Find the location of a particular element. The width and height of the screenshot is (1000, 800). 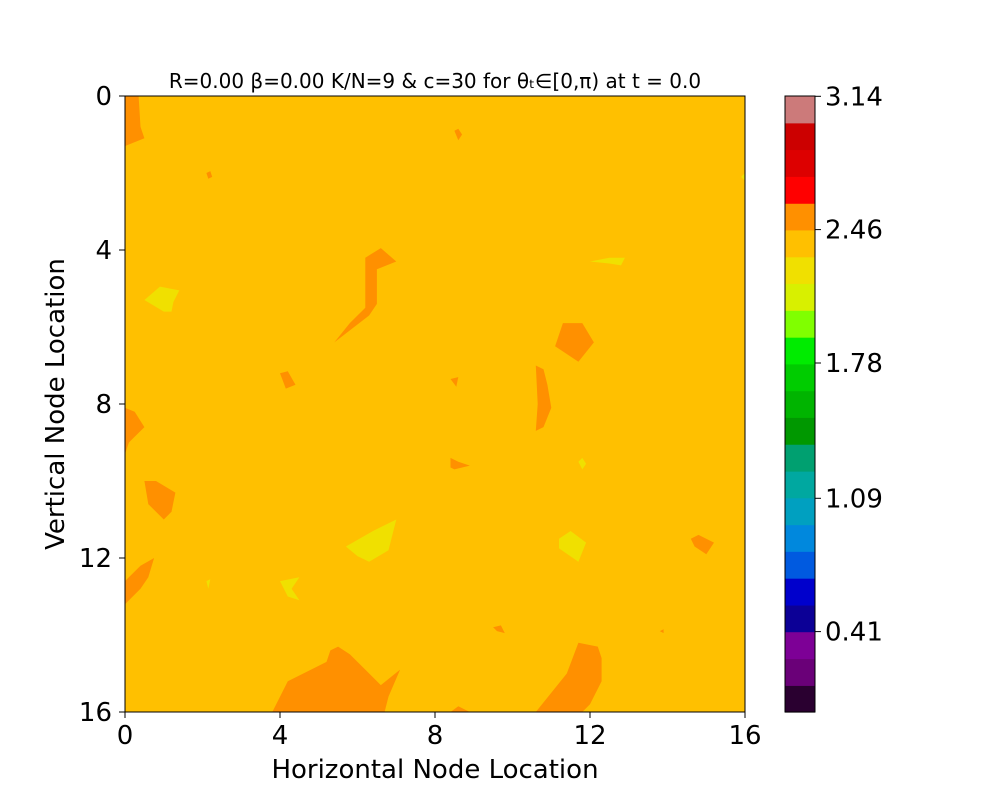

x-tick-marks is located at coordinates (435, 715).